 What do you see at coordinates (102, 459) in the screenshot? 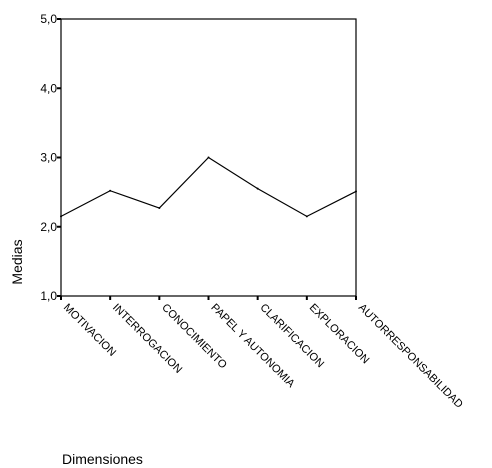
I see `x-axis-label: Dimensiones` at bounding box center [102, 459].